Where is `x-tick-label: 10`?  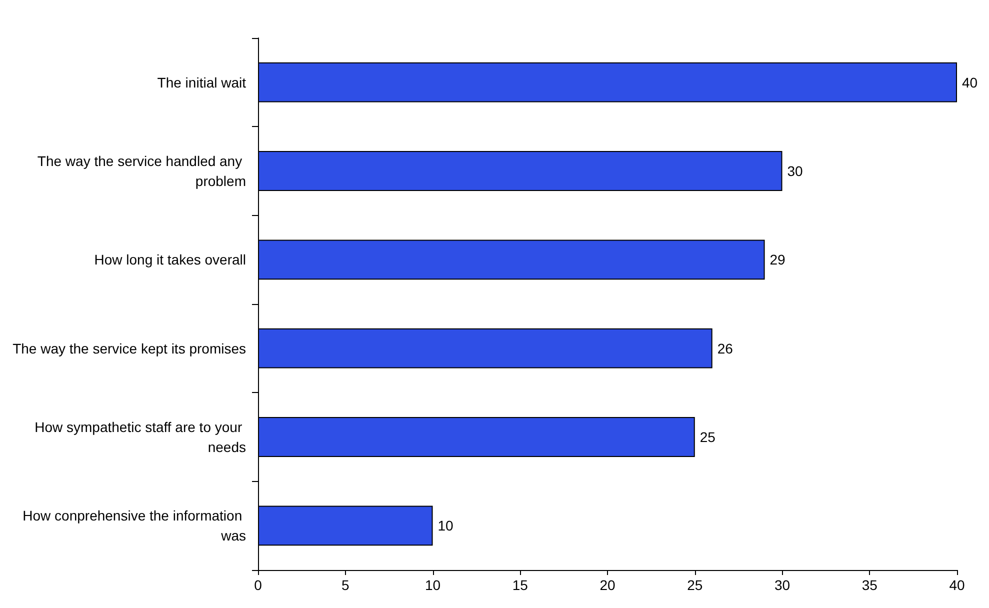
x-tick-label: 10 is located at coordinates (432, 585).